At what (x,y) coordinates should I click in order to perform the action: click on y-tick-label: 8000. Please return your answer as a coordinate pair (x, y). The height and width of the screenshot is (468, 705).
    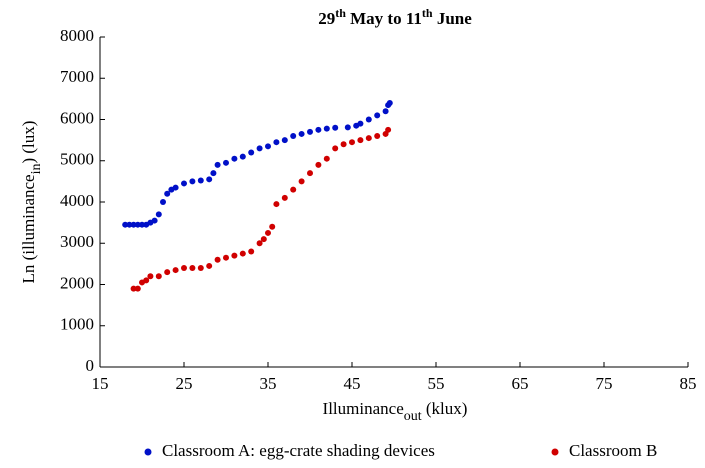
    Looking at the image, I should click on (77, 35).